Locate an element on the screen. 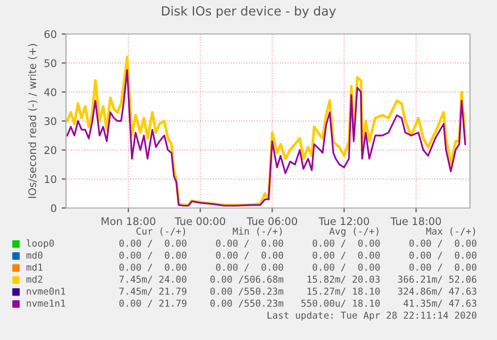 This screenshot has height=340, width=497. text: 7.45m/ 21.79 0.00 /550.23m 15.27m/ 18.10 324.86m/ 47.63 is located at coordinates (297, 292).